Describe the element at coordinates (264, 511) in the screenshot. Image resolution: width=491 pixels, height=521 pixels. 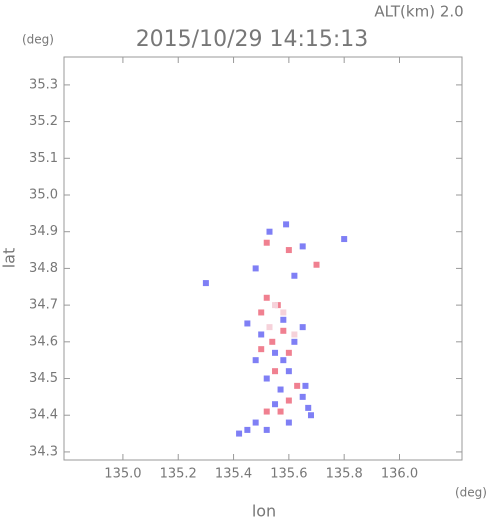
I see `x-axis-label: lon` at that location.